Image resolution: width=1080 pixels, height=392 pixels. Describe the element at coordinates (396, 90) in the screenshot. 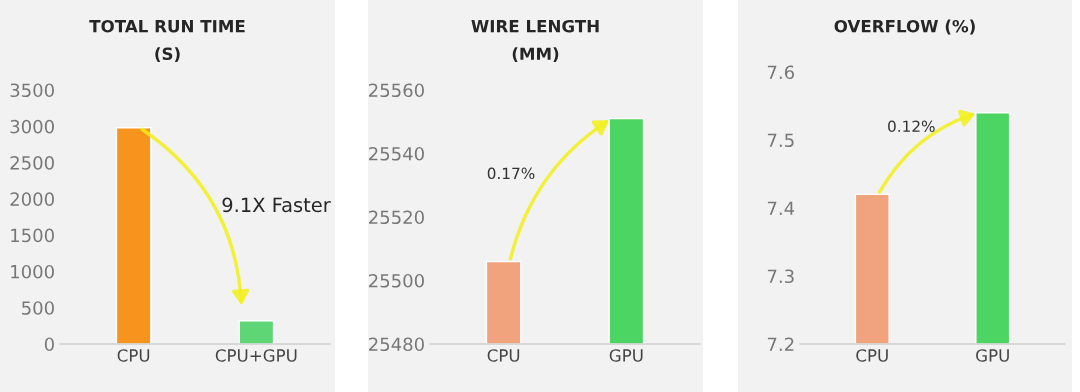

I see `y-tick-label: 25560` at that location.